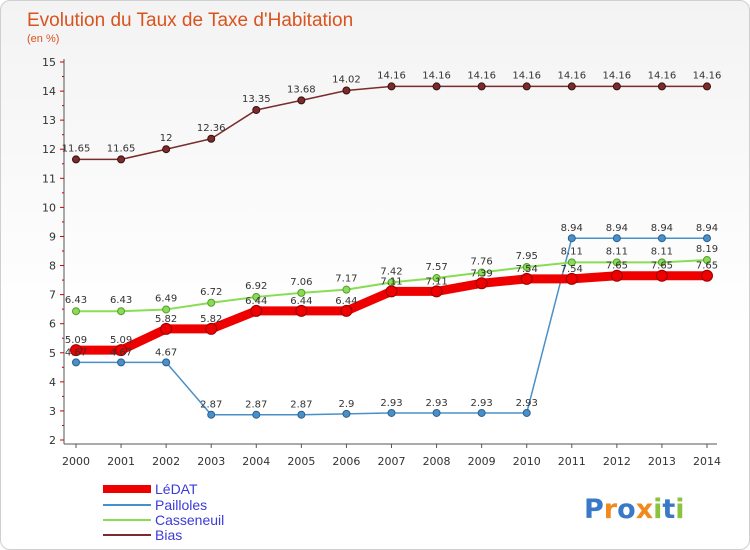 This screenshot has height=550, width=750. I want to click on x-tick-label: 2009, so click(482, 461).